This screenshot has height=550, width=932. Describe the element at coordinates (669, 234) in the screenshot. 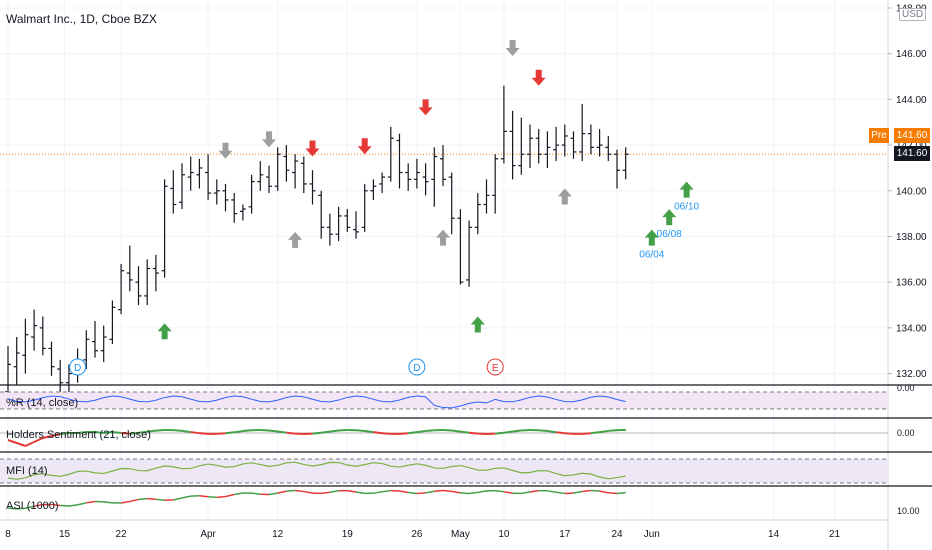

I see `projection-date-label: 06/08` at that location.